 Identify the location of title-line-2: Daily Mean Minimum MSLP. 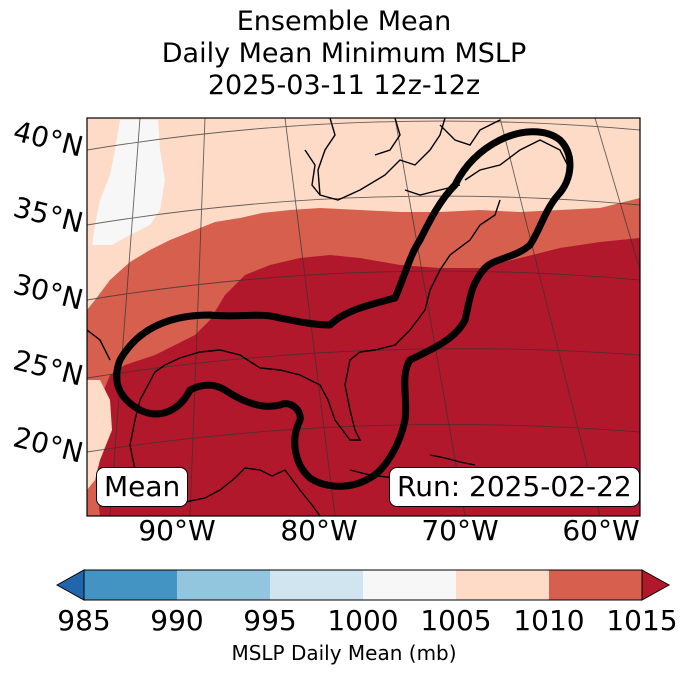
(344, 53).